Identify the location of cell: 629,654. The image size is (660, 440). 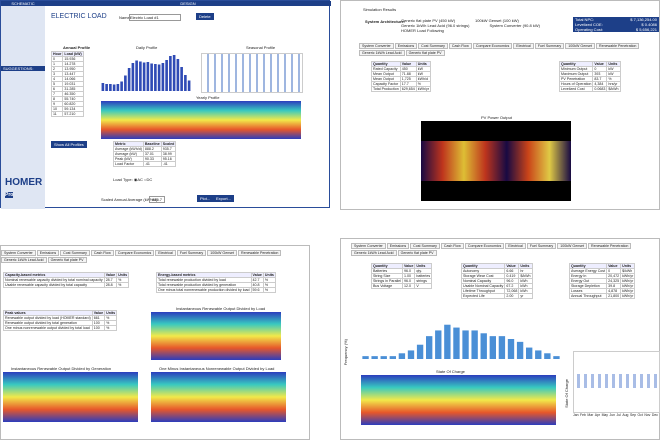
(408, 89).